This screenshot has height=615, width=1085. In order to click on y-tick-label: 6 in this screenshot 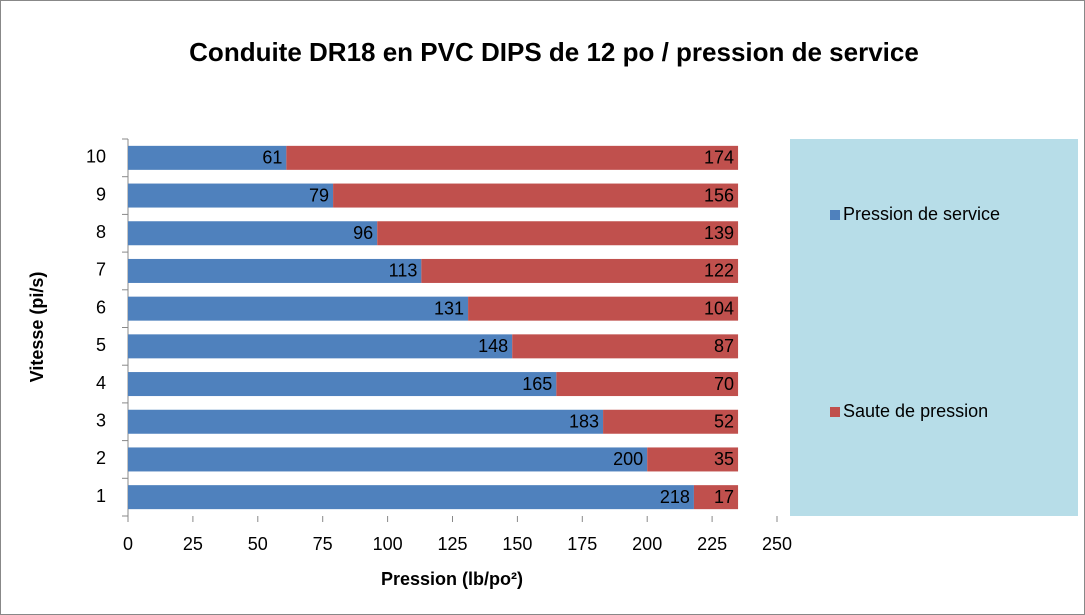, I will do `click(101, 307)`.